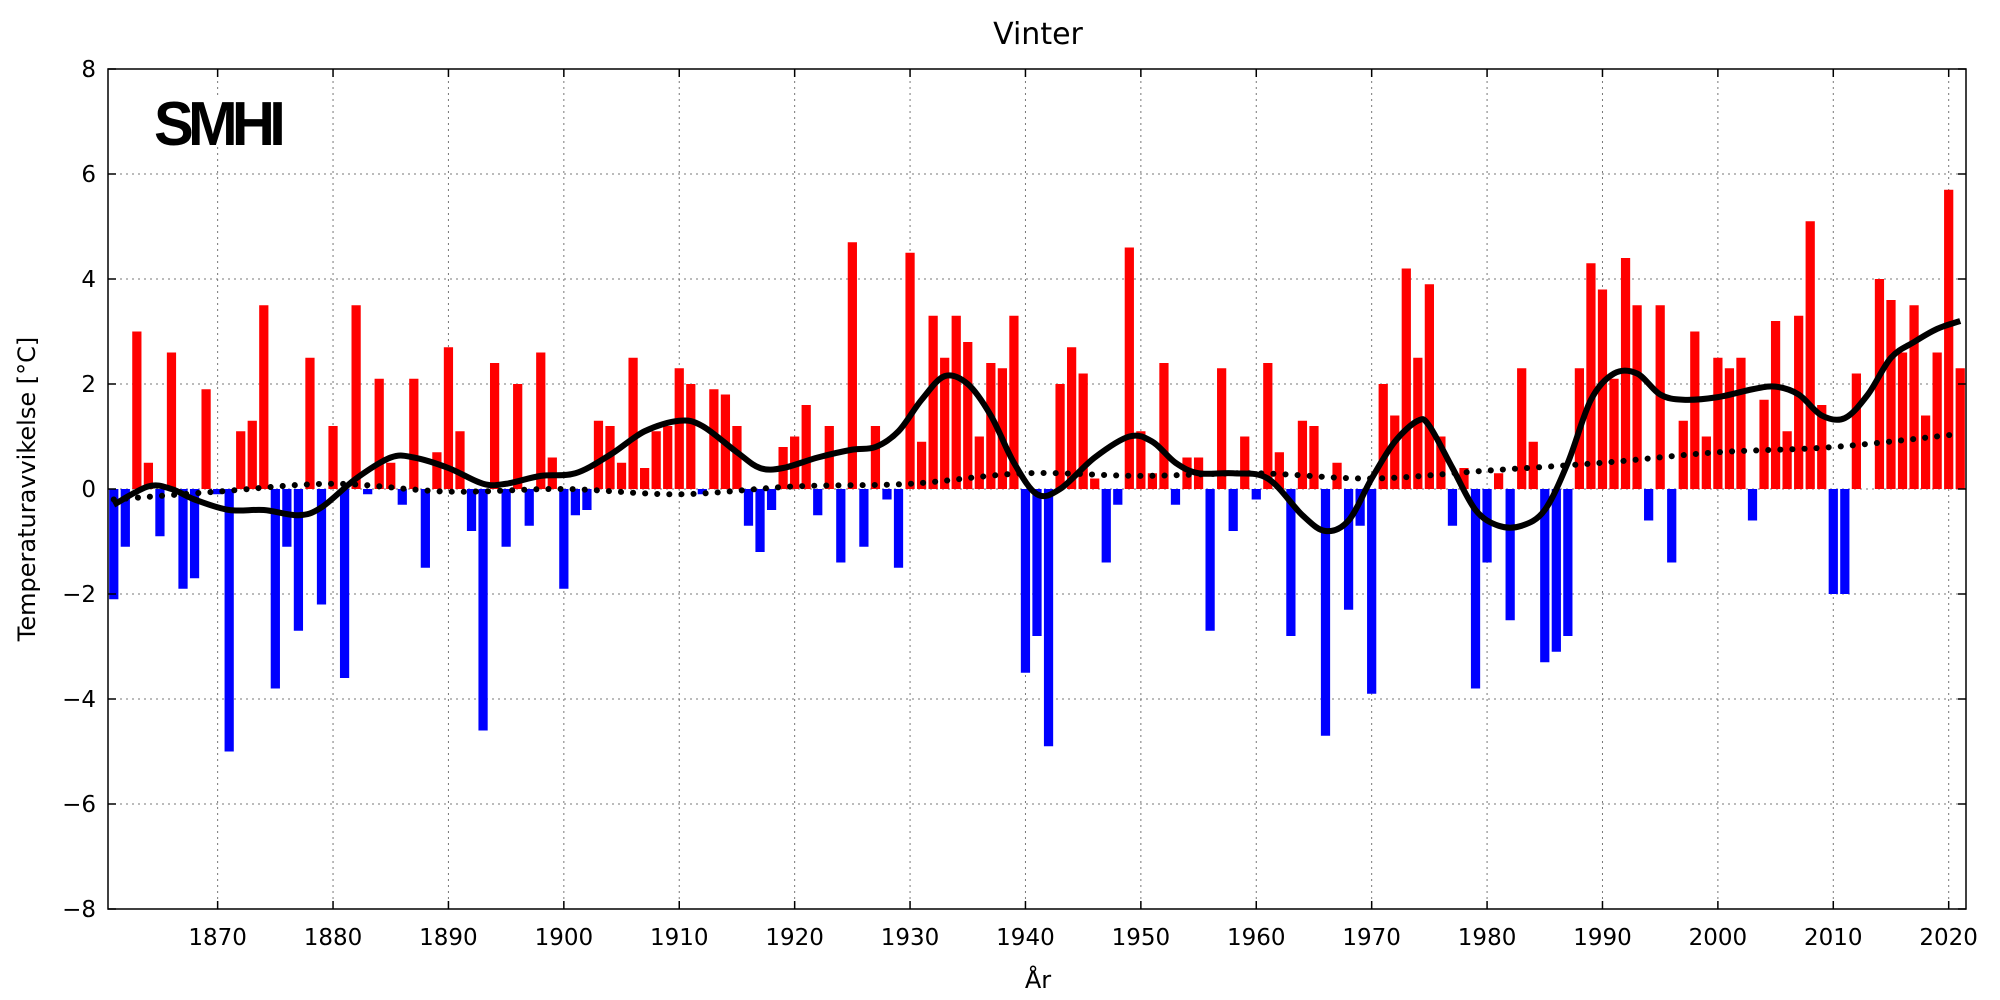 This screenshot has height=1000, width=2000. I want to click on bar-2011, so click(1845, 541).